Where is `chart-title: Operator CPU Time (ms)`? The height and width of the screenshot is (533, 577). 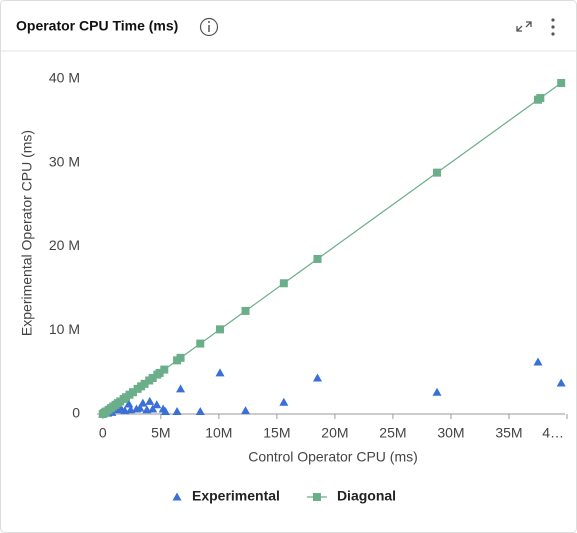
chart-title: Operator CPU Time (ms) is located at coordinates (97, 26).